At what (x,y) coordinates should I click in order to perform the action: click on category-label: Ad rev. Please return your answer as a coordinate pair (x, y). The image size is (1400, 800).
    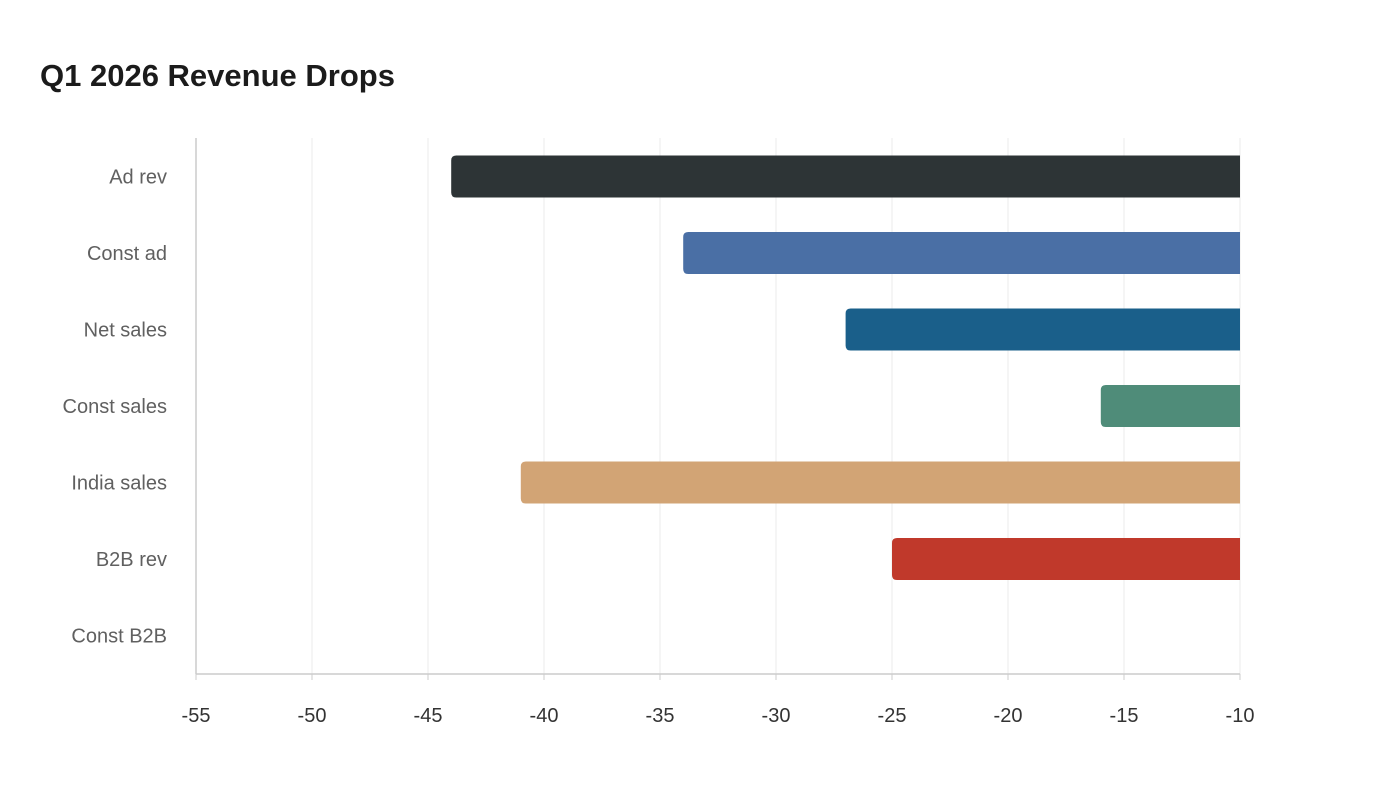
    Looking at the image, I should click on (138, 178).